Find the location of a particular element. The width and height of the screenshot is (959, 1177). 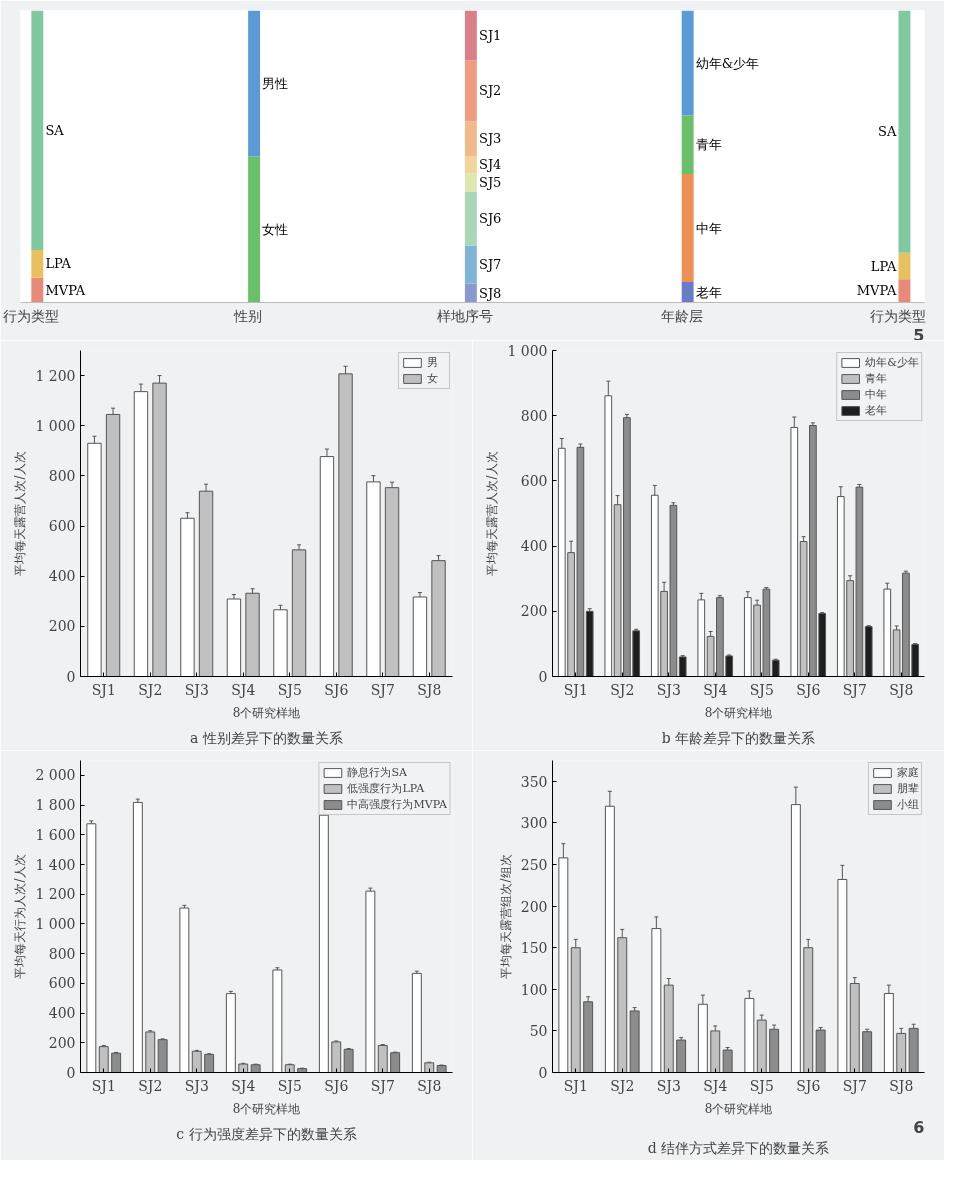

series-label: SJ6 is located at coordinates (490, 219).